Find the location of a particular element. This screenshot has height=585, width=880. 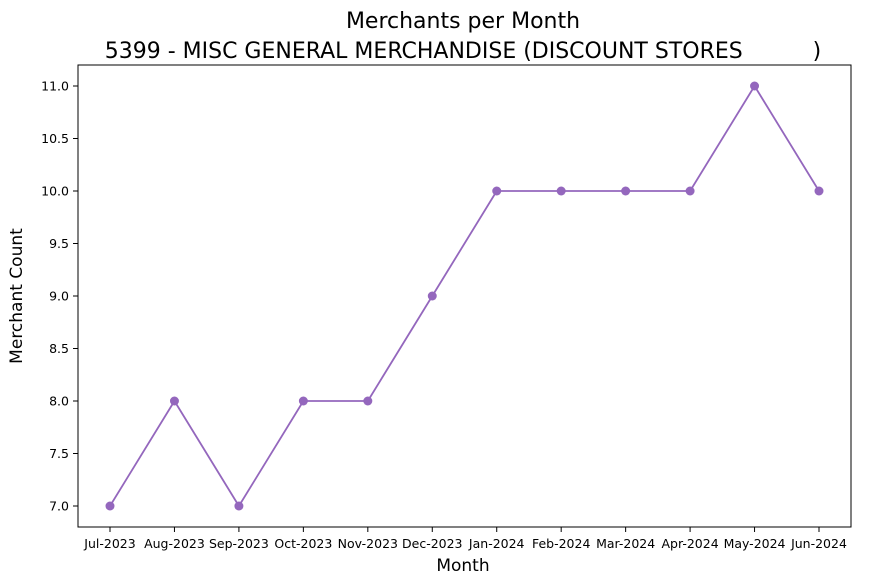

x-tick-label: Aug-2023 is located at coordinates (174, 543).